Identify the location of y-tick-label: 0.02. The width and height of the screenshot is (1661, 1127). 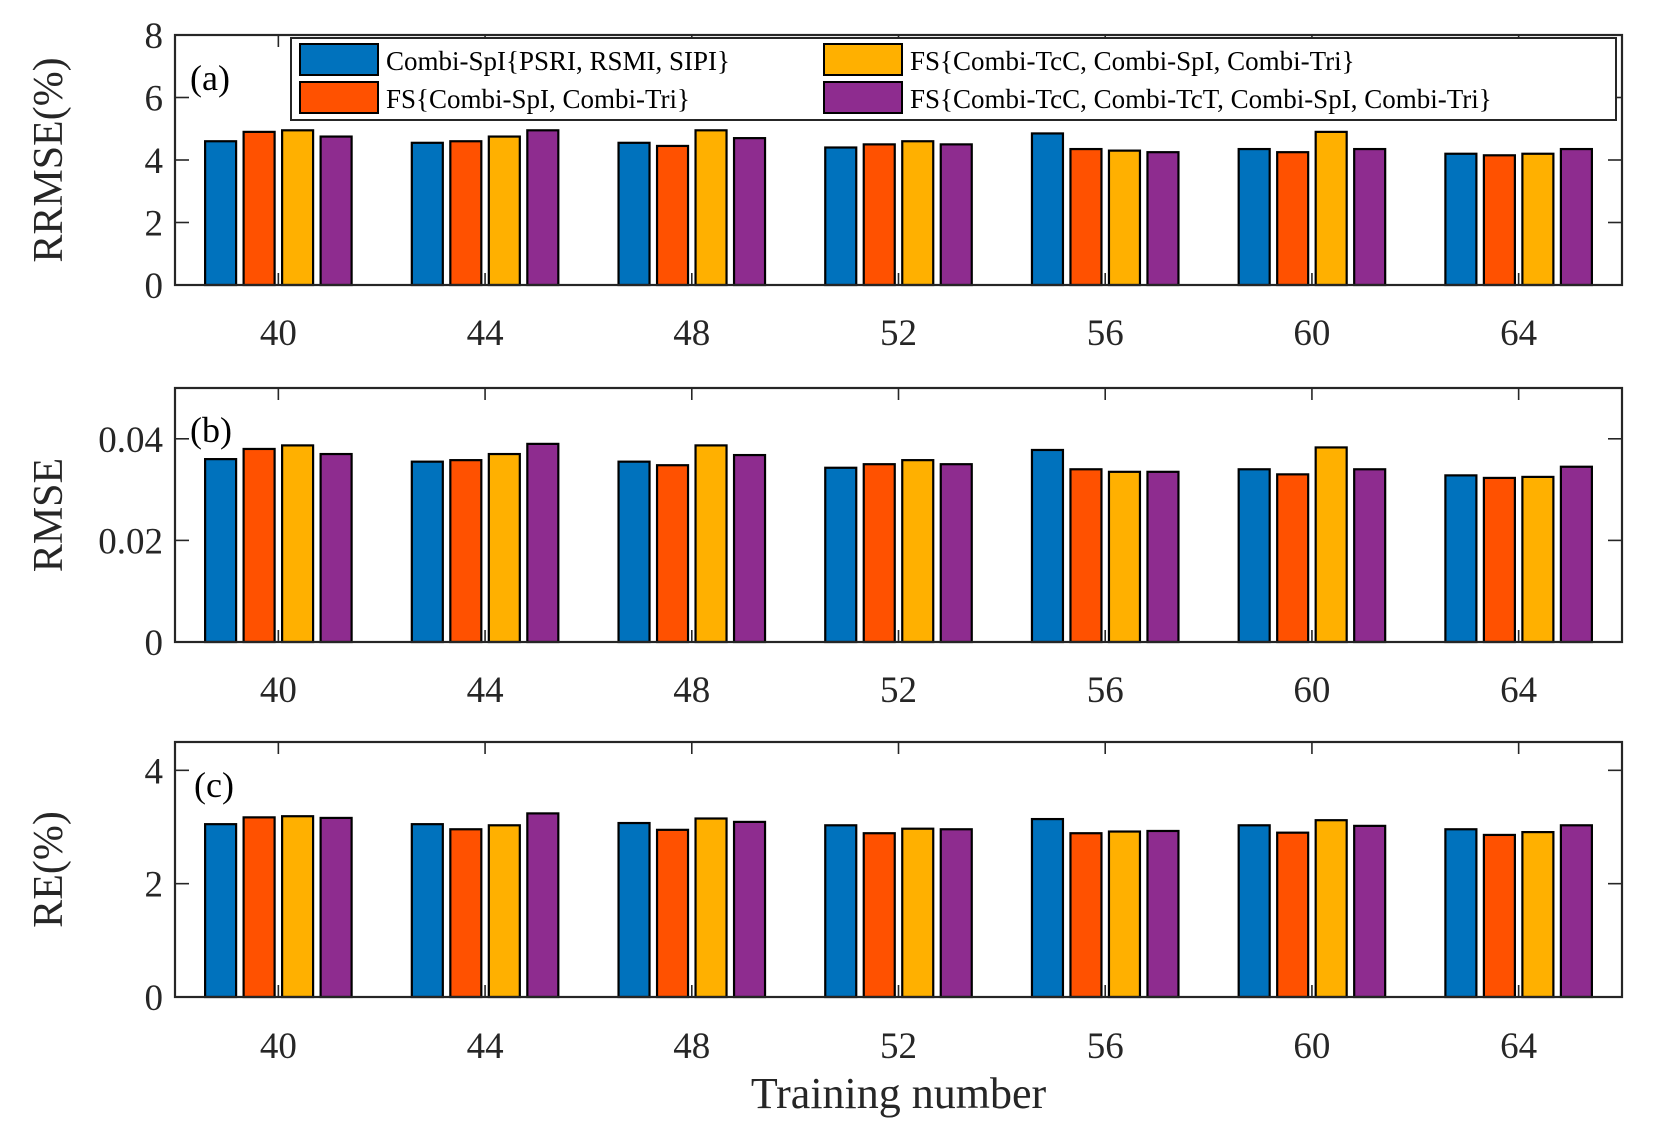
(130, 541).